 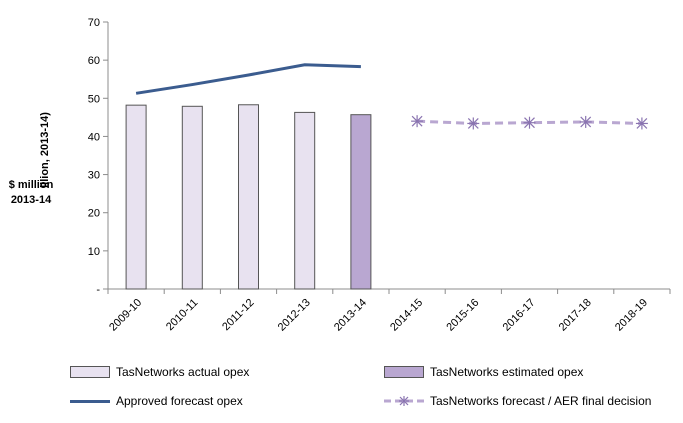 What do you see at coordinates (507, 372) in the screenshot?
I see `legend-label-estimated: TasNetworks estimated opex` at bounding box center [507, 372].